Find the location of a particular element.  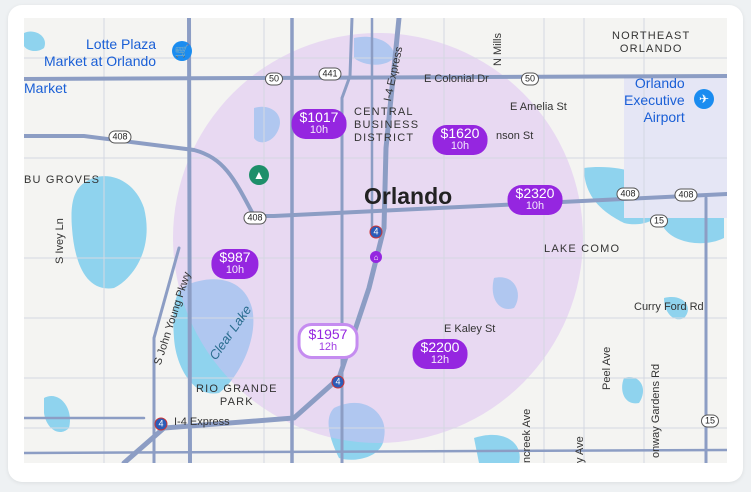

price-value: $1957 is located at coordinates (328, 334).